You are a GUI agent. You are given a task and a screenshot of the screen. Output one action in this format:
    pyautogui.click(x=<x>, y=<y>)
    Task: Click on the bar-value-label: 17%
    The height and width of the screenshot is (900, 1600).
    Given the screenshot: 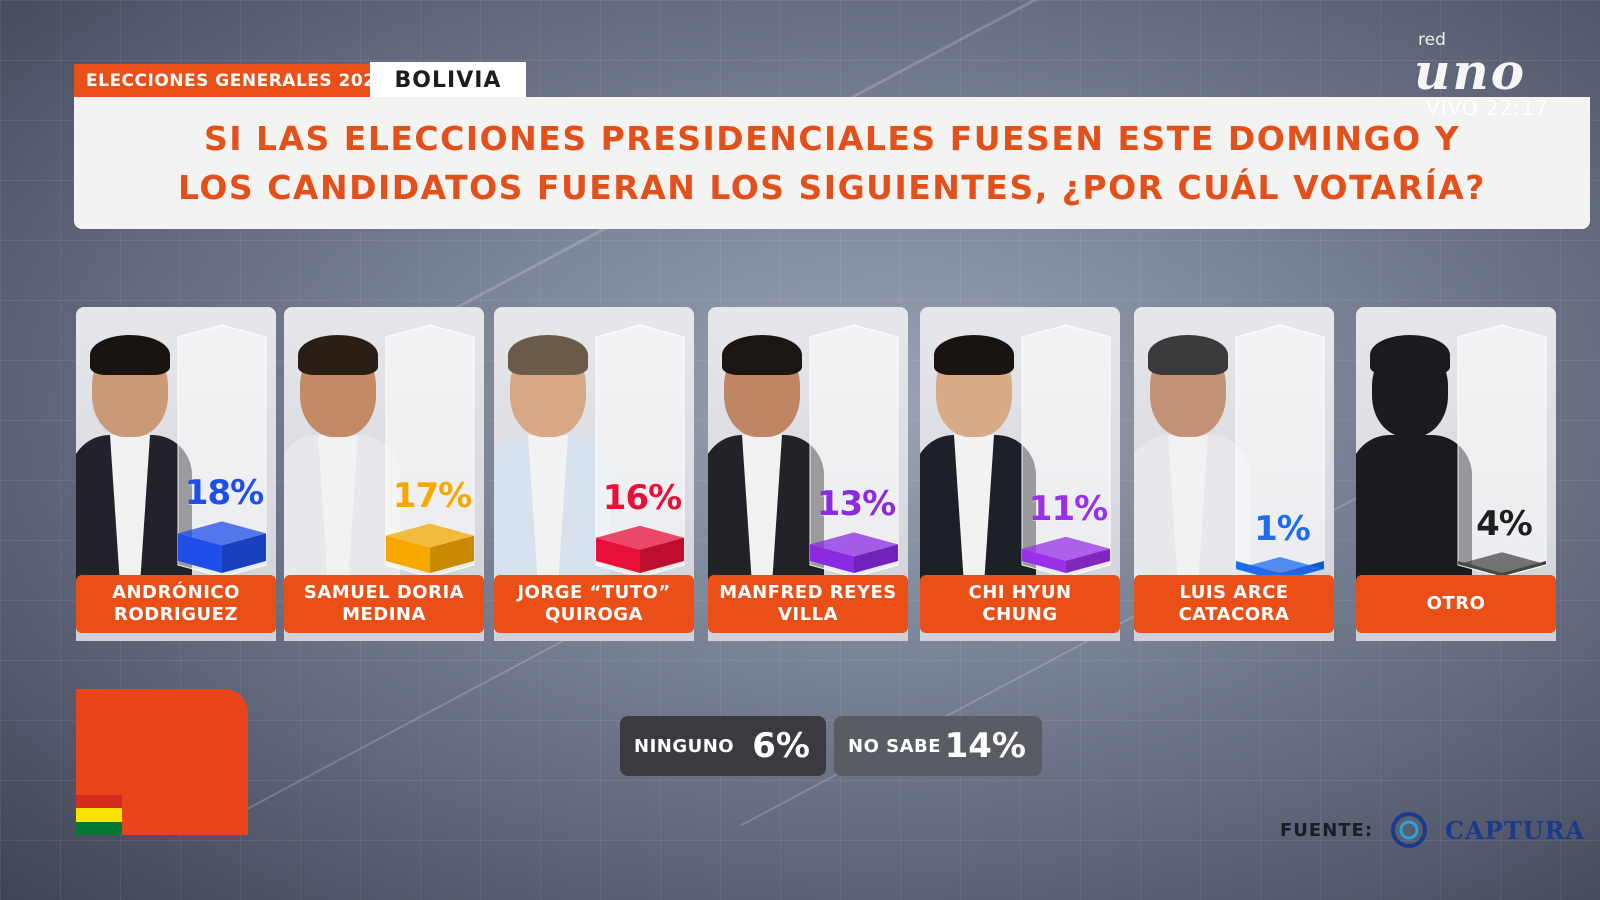 What is the action you would take?
    pyautogui.click(x=432, y=495)
    